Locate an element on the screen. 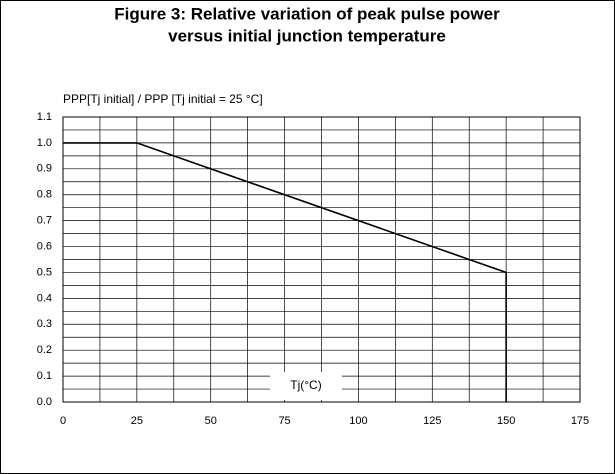  y-tick-label: 1.1 is located at coordinates (44, 117).